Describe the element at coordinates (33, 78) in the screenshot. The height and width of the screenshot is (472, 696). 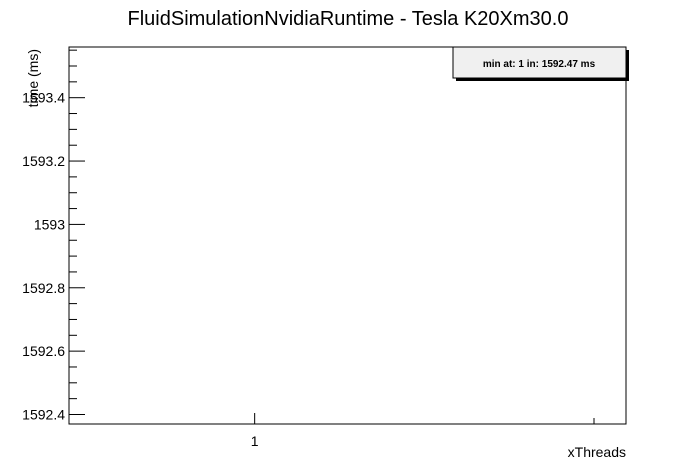
I see `y-axis-title: time (ms)` at that location.